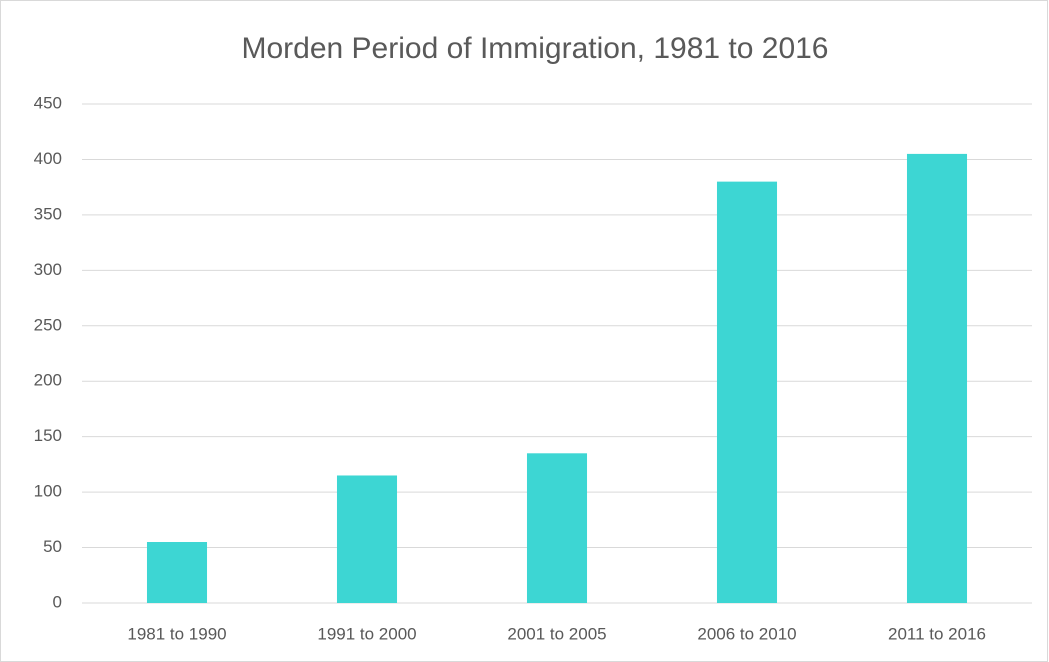 Image resolution: width=1049 pixels, height=662 pixels. I want to click on y-tick-label: 100, so click(48, 491).